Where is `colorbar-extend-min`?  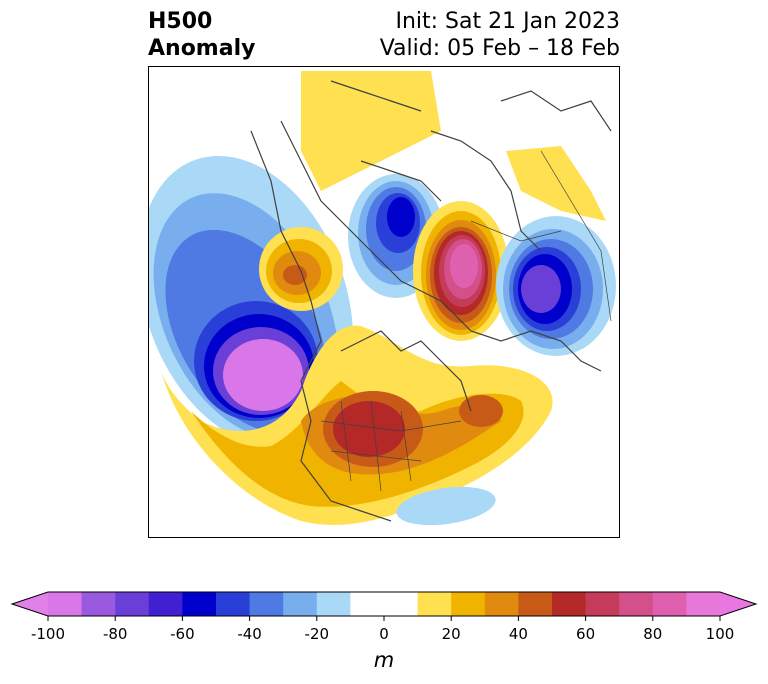
colorbar-extend-min is located at coordinates (30, 604).